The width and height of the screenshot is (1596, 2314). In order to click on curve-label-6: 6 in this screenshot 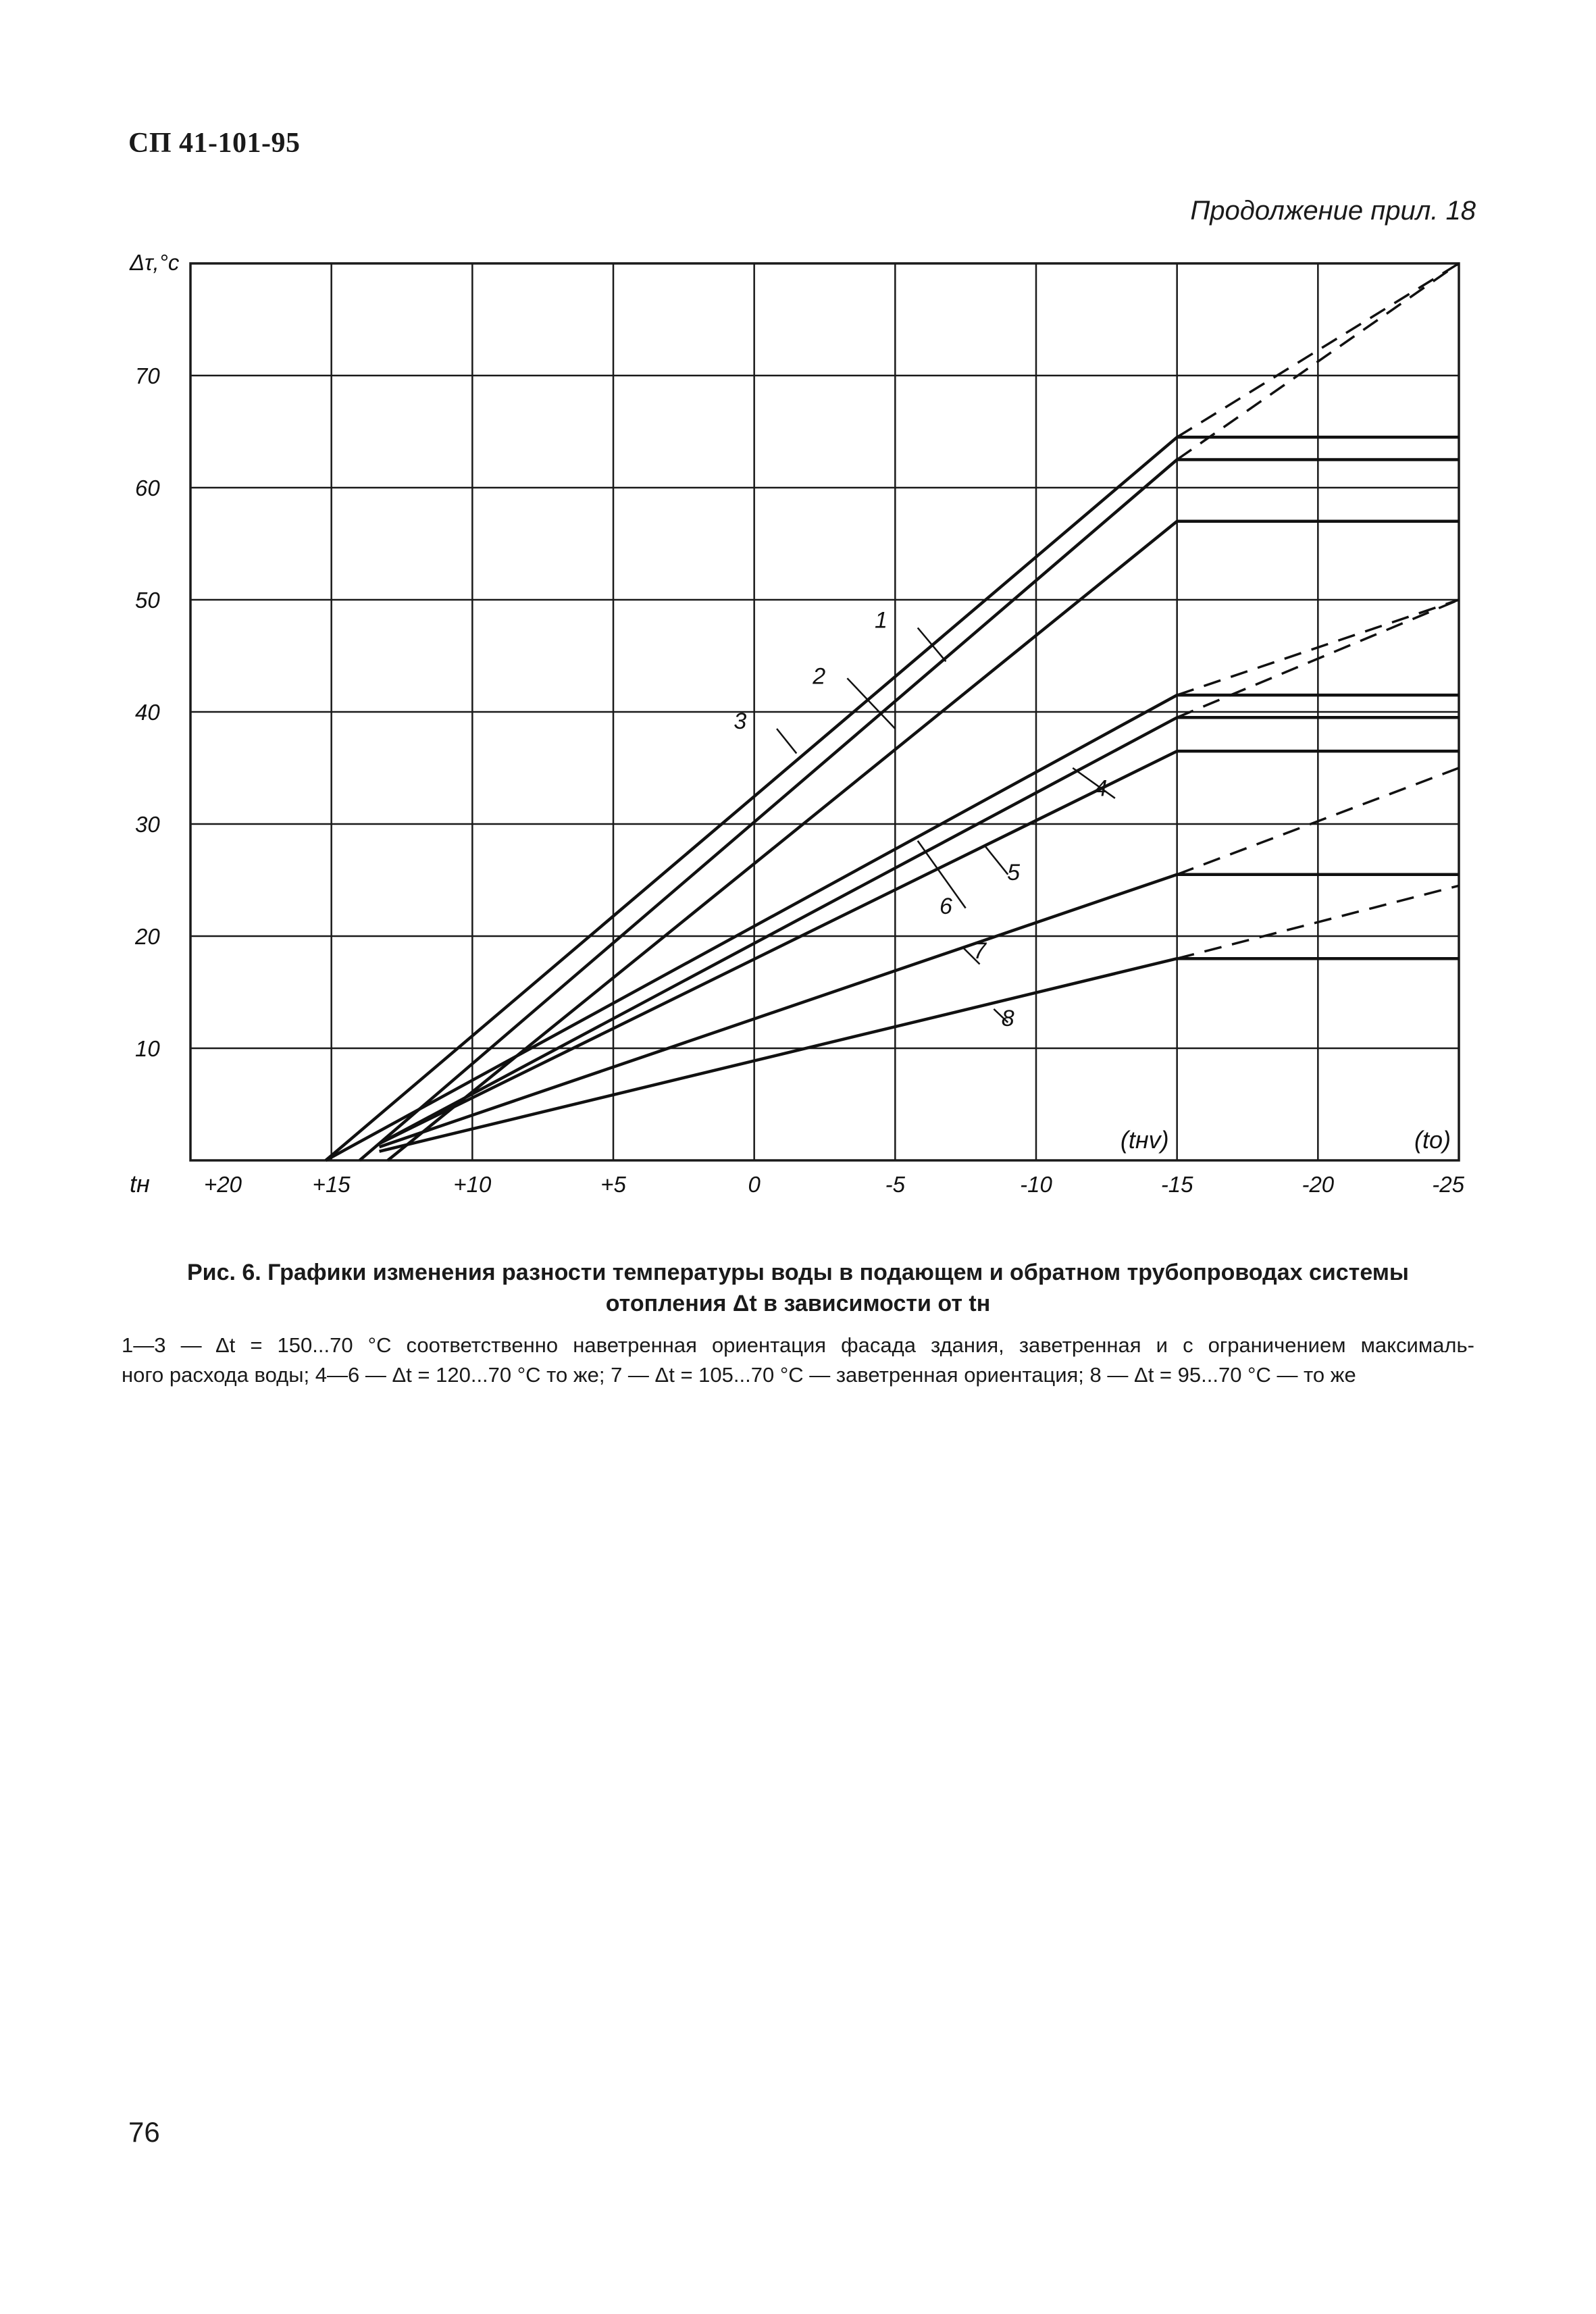, I will do `click(946, 906)`.